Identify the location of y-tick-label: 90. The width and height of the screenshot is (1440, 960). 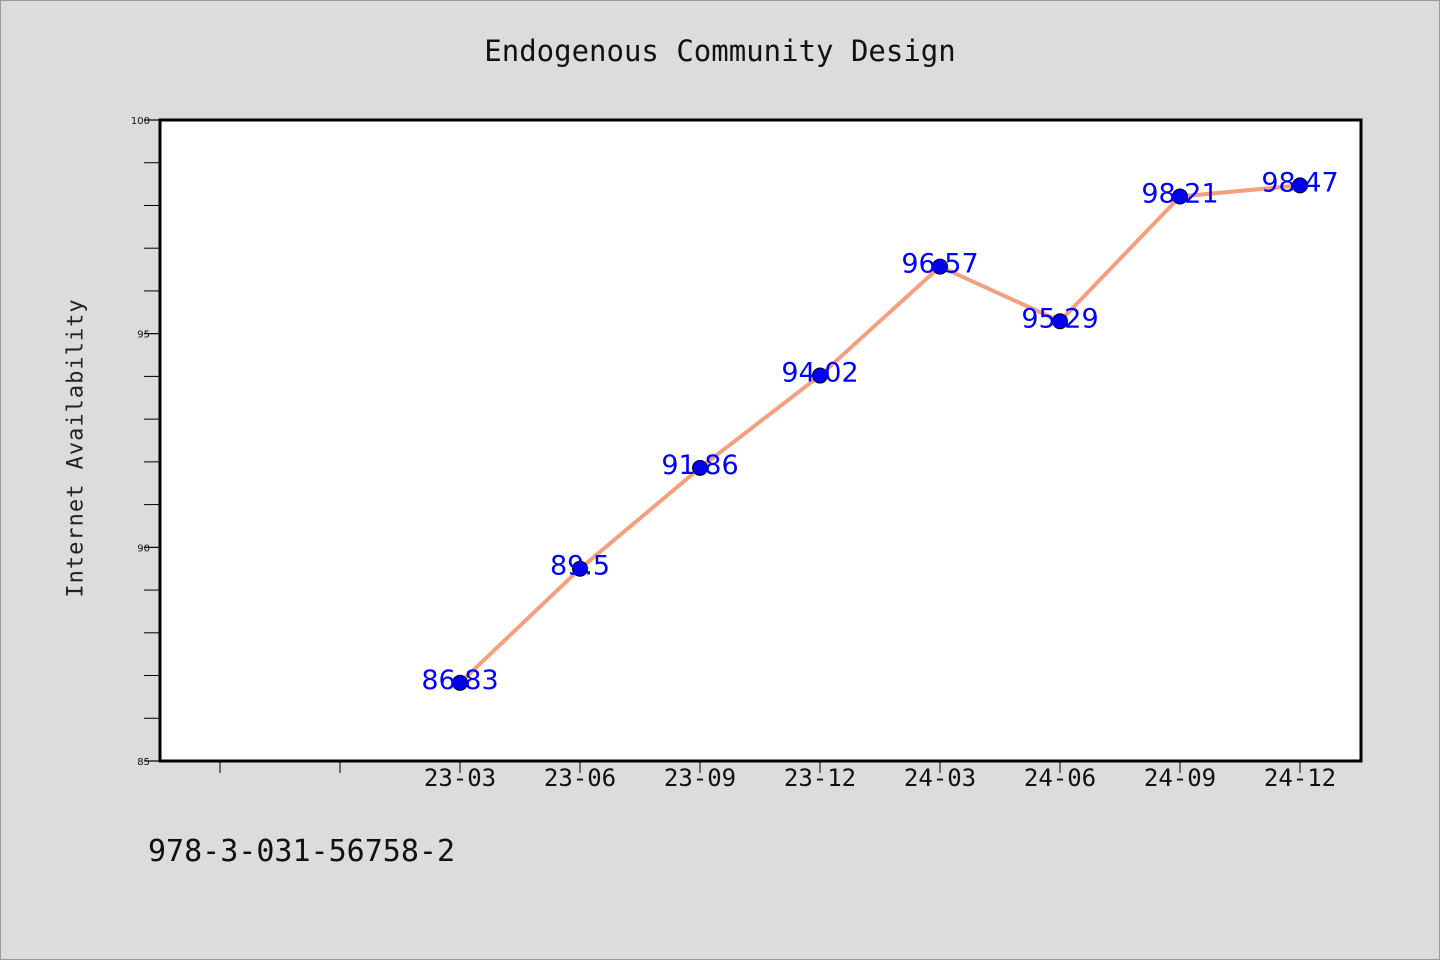
(143, 548).